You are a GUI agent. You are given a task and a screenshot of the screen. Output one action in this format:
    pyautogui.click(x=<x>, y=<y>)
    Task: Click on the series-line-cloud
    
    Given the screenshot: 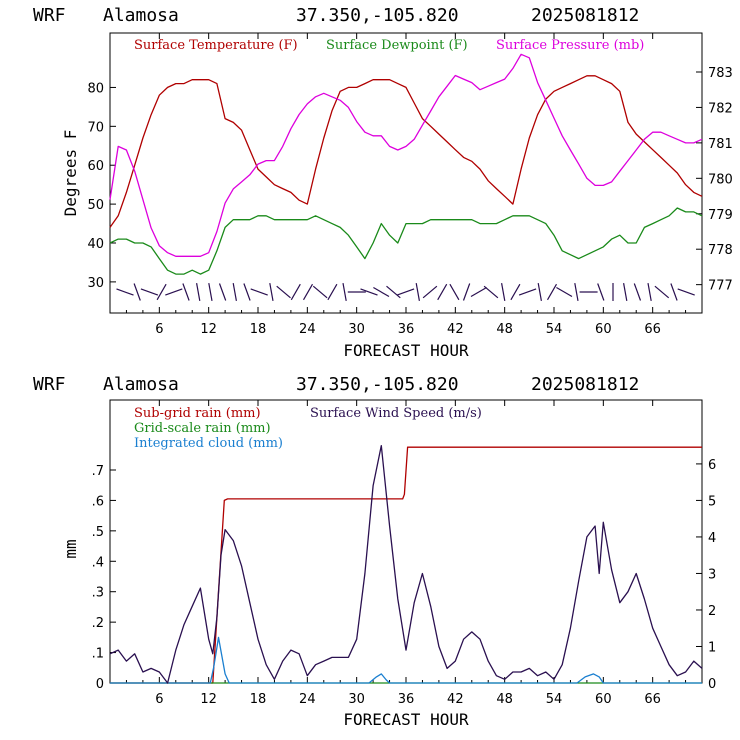 What is the action you would take?
    pyautogui.click(x=406, y=660)
    